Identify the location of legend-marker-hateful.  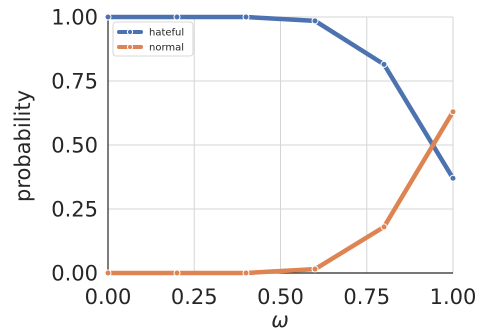
(130, 32).